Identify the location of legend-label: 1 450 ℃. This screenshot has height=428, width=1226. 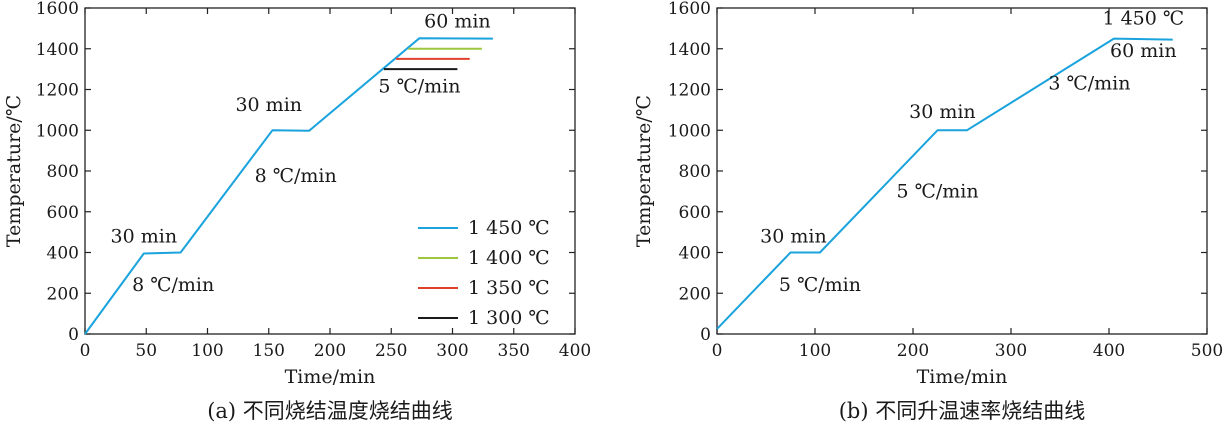
(509, 228).